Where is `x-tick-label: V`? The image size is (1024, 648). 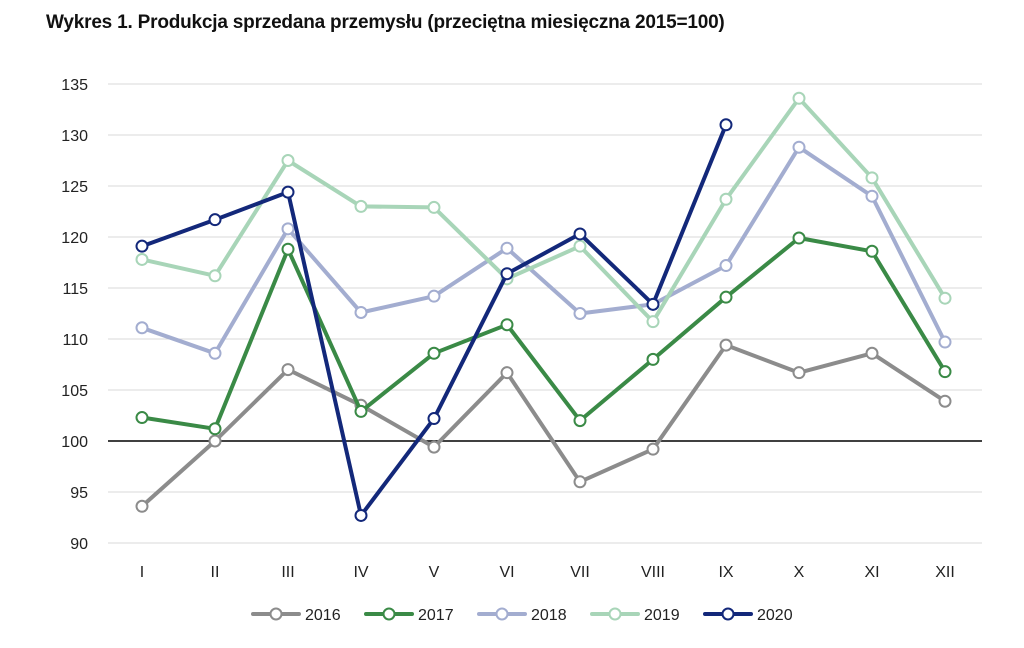
x-tick-label: V is located at coordinates (434, 572).